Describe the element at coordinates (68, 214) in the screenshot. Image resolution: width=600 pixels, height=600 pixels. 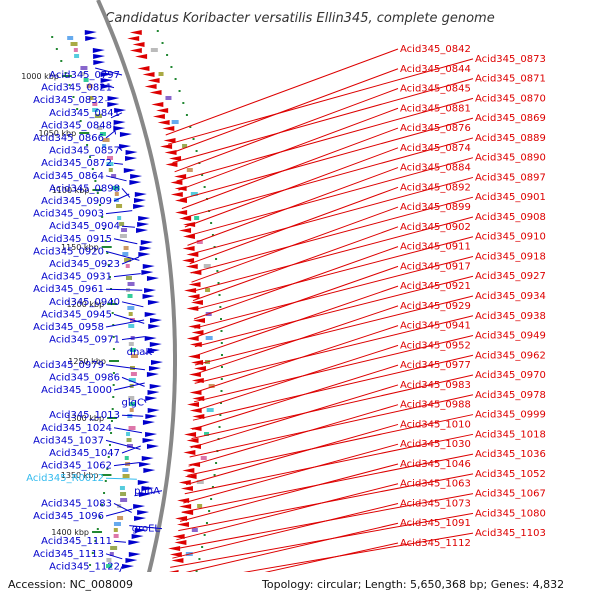
I see `gene-label: Acid345_0903` at that location.